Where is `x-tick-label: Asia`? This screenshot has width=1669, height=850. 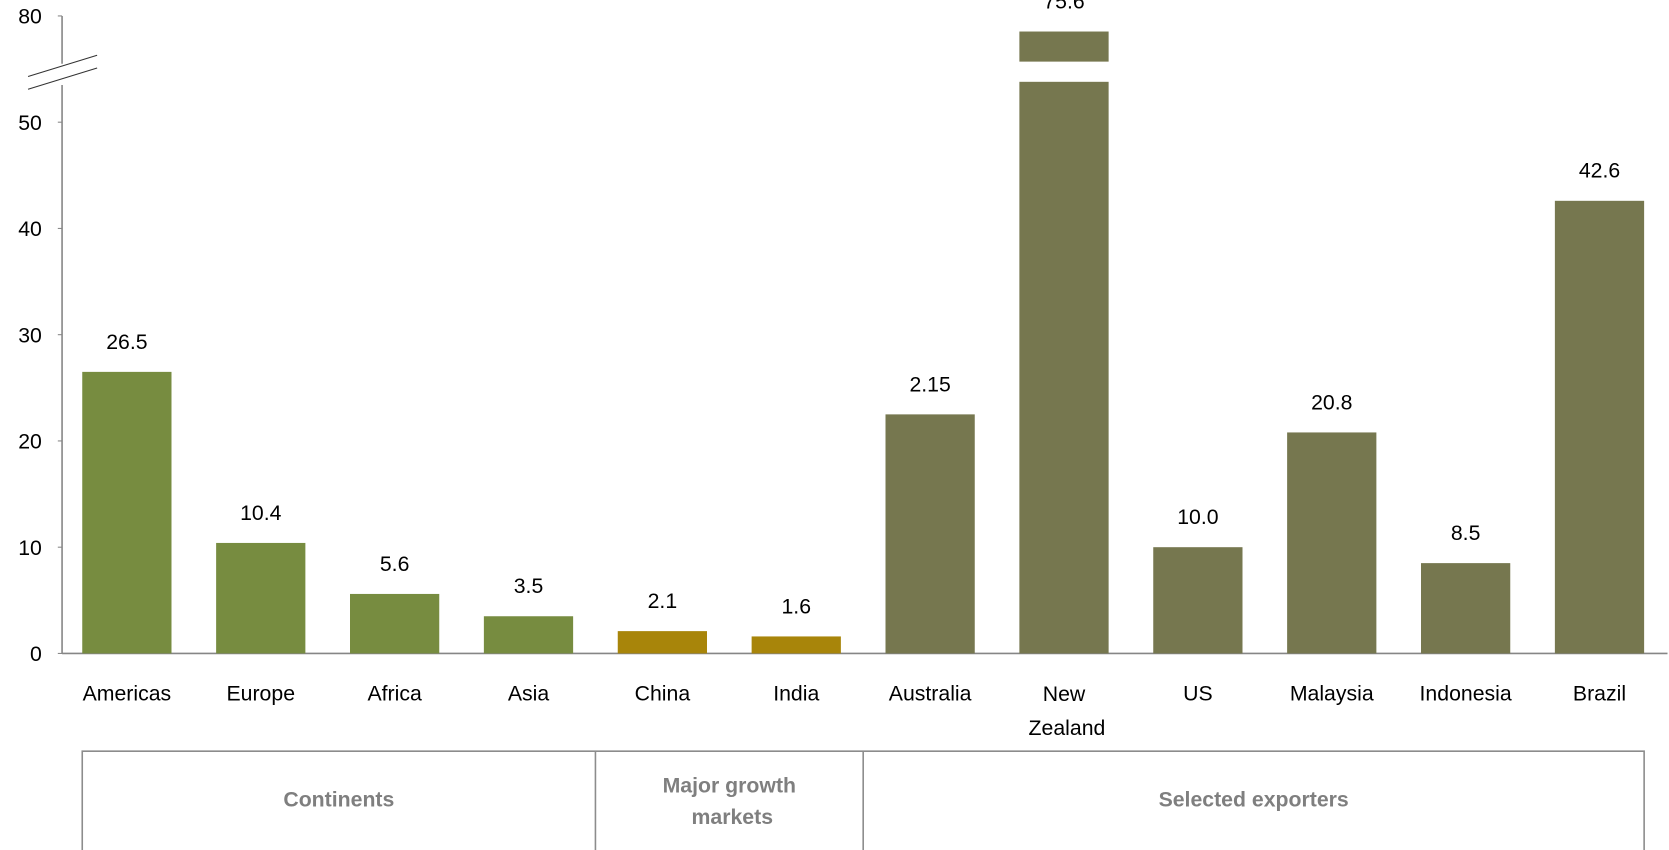
x-tick-label: Asia is located at coordinates (529, 693).